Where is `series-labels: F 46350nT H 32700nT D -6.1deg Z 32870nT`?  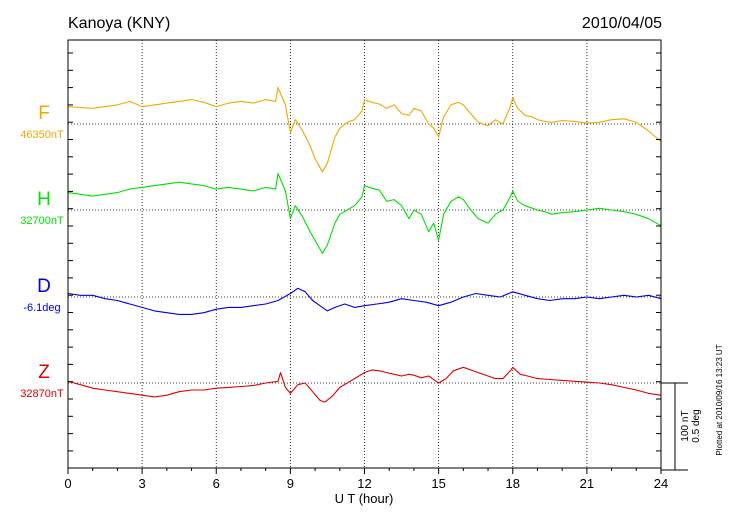 series-labels: F 46350nT H 32700nT D -6.1deg Z 32870nT is located at coordinates (42, 251).